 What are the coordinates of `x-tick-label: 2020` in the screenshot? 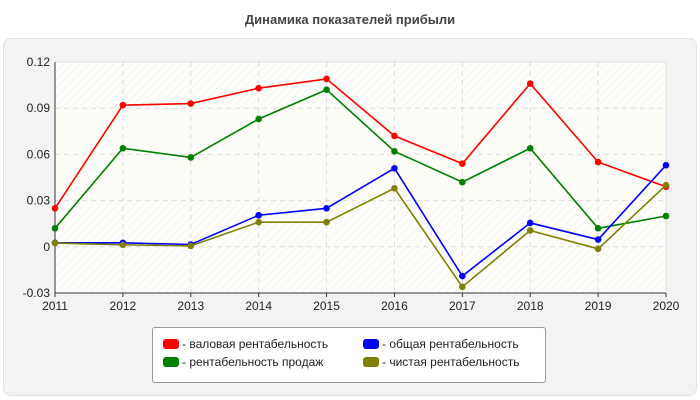 It's located at (666, 306).